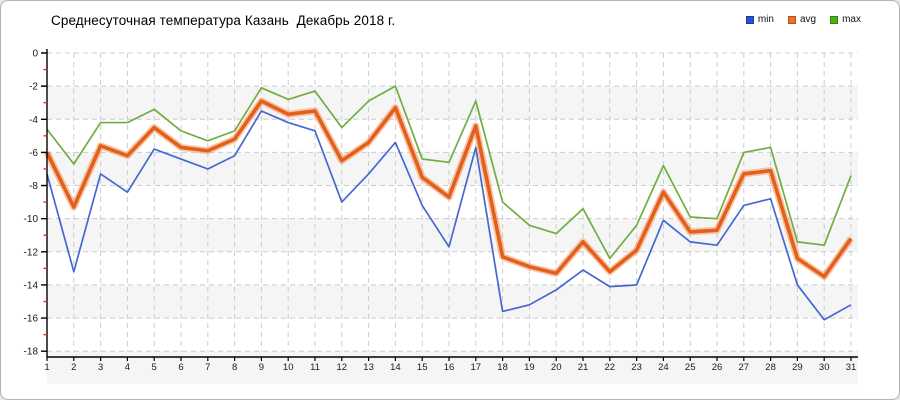 The image size is (900, 400). I want to click on legend-swatch-avg, so click(791, 19).